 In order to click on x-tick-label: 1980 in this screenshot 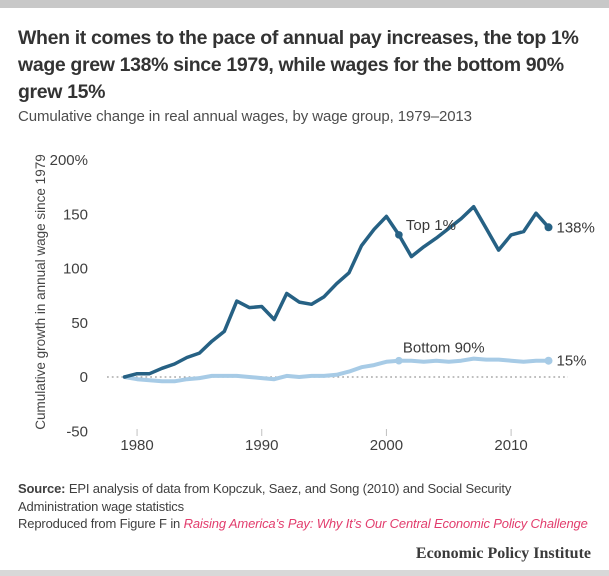, I will do `click(136, 445)`.